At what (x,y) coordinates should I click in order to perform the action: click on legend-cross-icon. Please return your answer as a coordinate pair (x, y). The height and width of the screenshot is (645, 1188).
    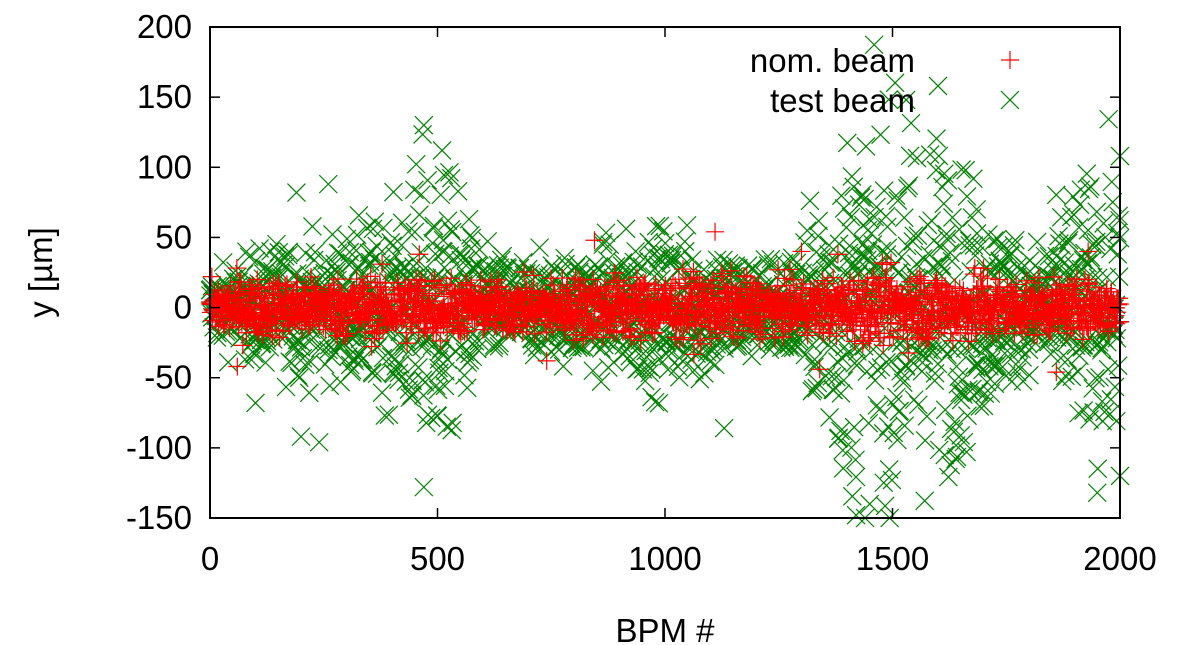
    Looking at the image, I should click on (1010, 100).